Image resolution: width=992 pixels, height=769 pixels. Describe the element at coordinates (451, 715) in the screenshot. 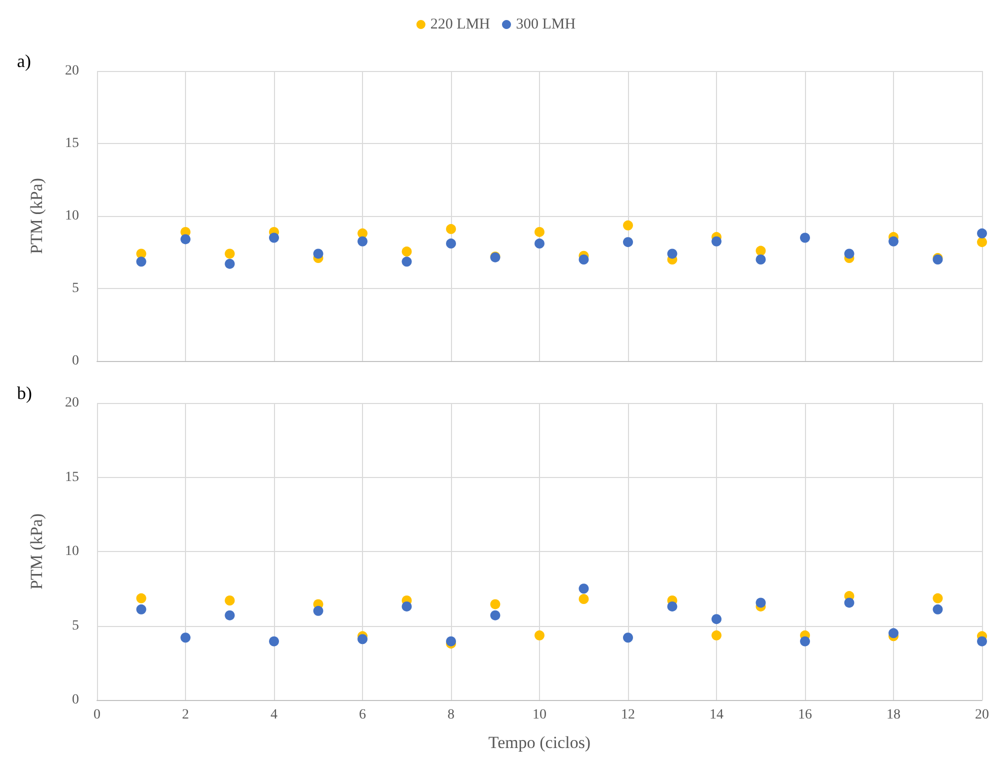

I see `x-tick-label: 8` at that location.